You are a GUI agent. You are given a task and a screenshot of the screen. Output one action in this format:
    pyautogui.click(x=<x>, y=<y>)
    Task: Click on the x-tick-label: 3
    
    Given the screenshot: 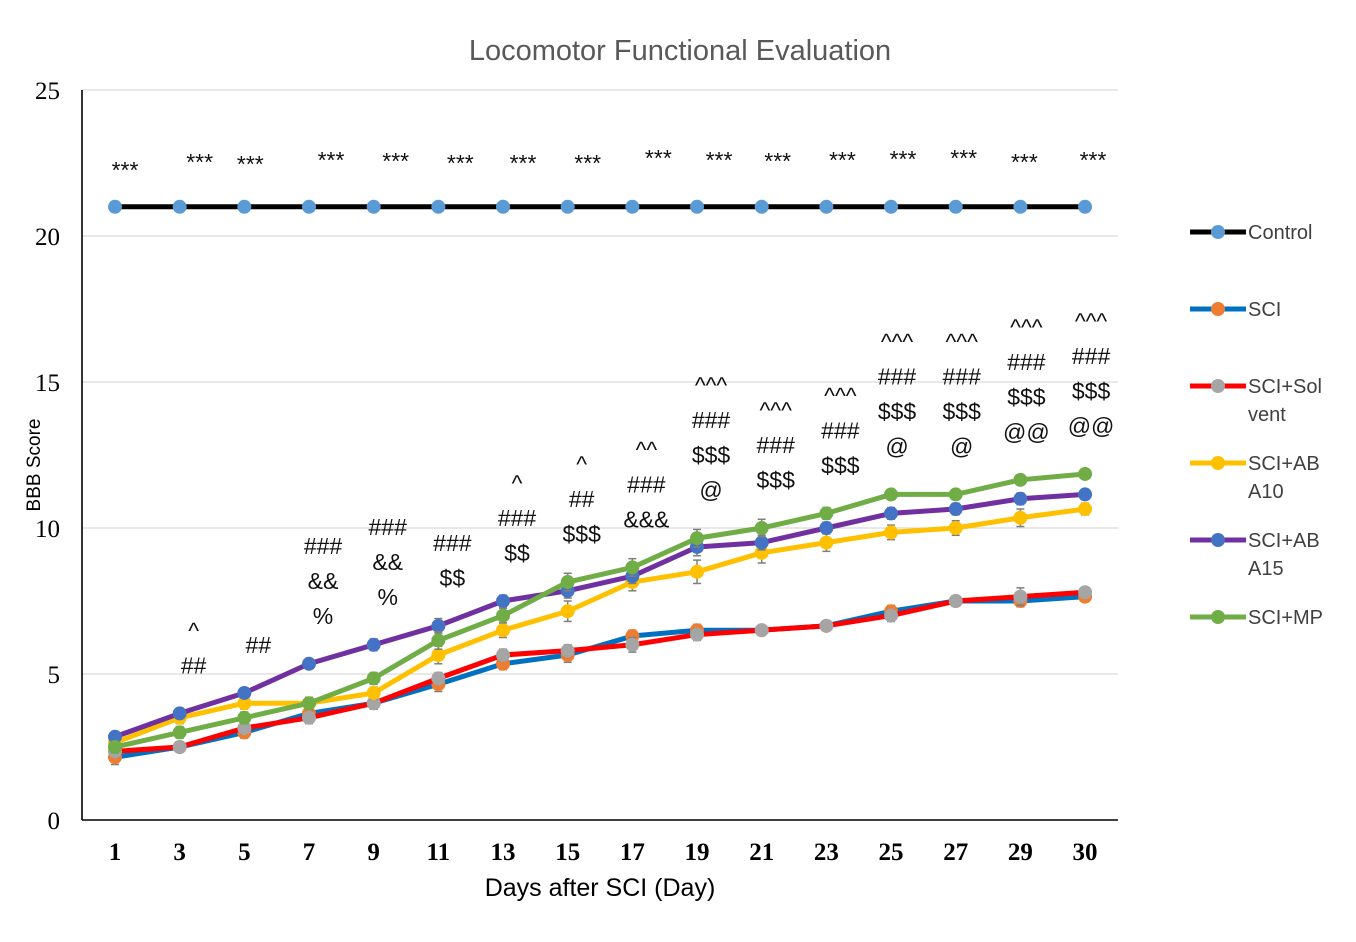 What is the action you would take?
    pyautogui.click(x=179, y=852)
    